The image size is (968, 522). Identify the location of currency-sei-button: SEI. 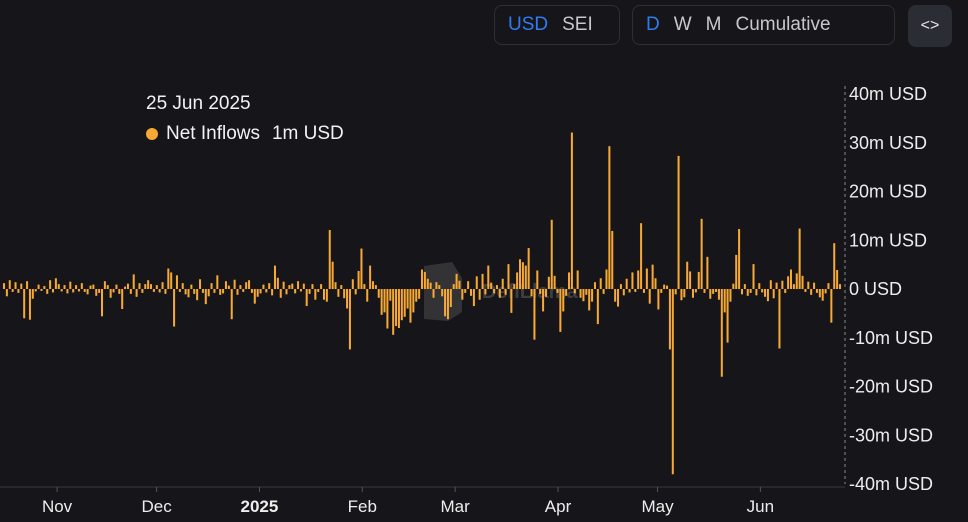
(577, 24).